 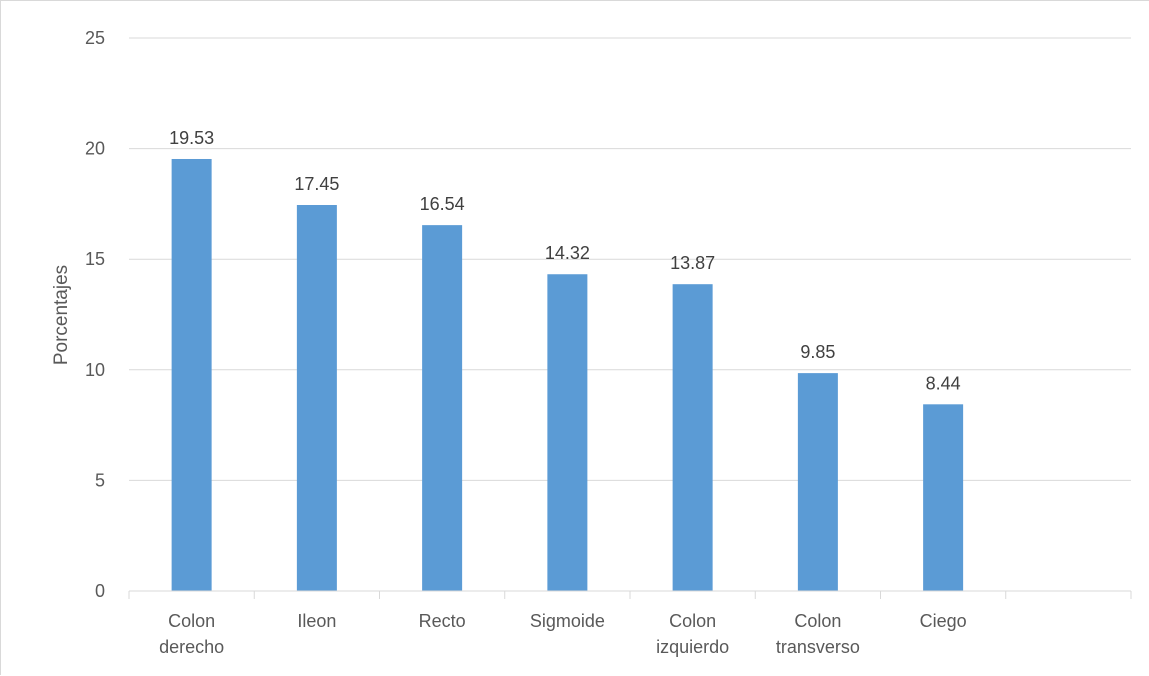 What do you see at coordinates (943, 383) in the screenshot?
I see `data-label: 8.44` at bounding box center [943, 383].